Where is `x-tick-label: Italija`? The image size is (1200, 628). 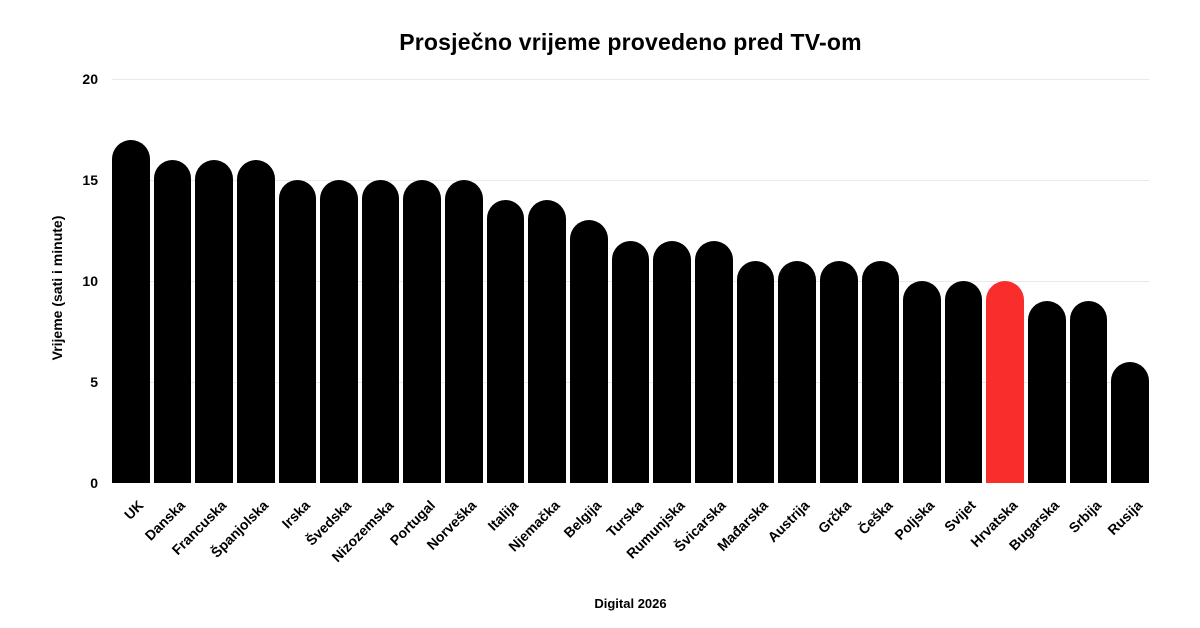
x-tick-label: Italija is located at coordinates (502, 515).